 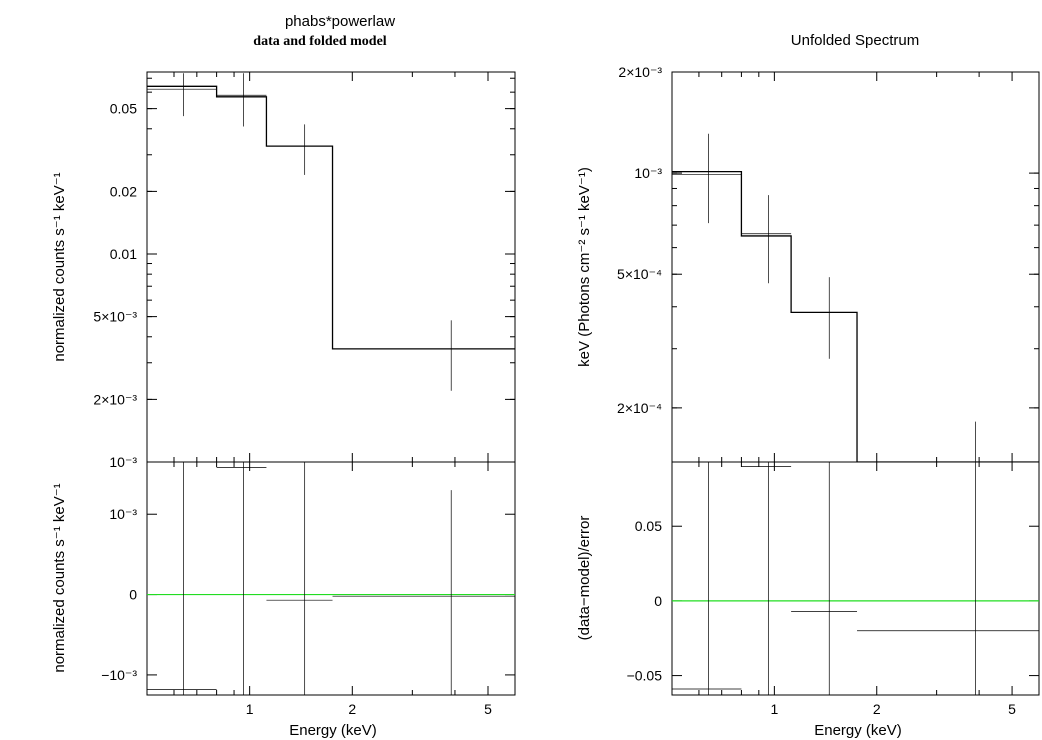 What do you see at coordinates (115, 399) in the screenshot?
I see `chart0-top-ytick-label: 2×10⁻³` at bounding box center [115, 399].